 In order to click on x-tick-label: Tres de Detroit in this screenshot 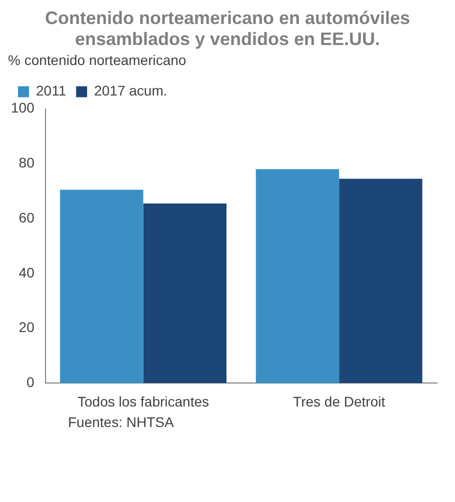, I will do `click(339, 401)`.